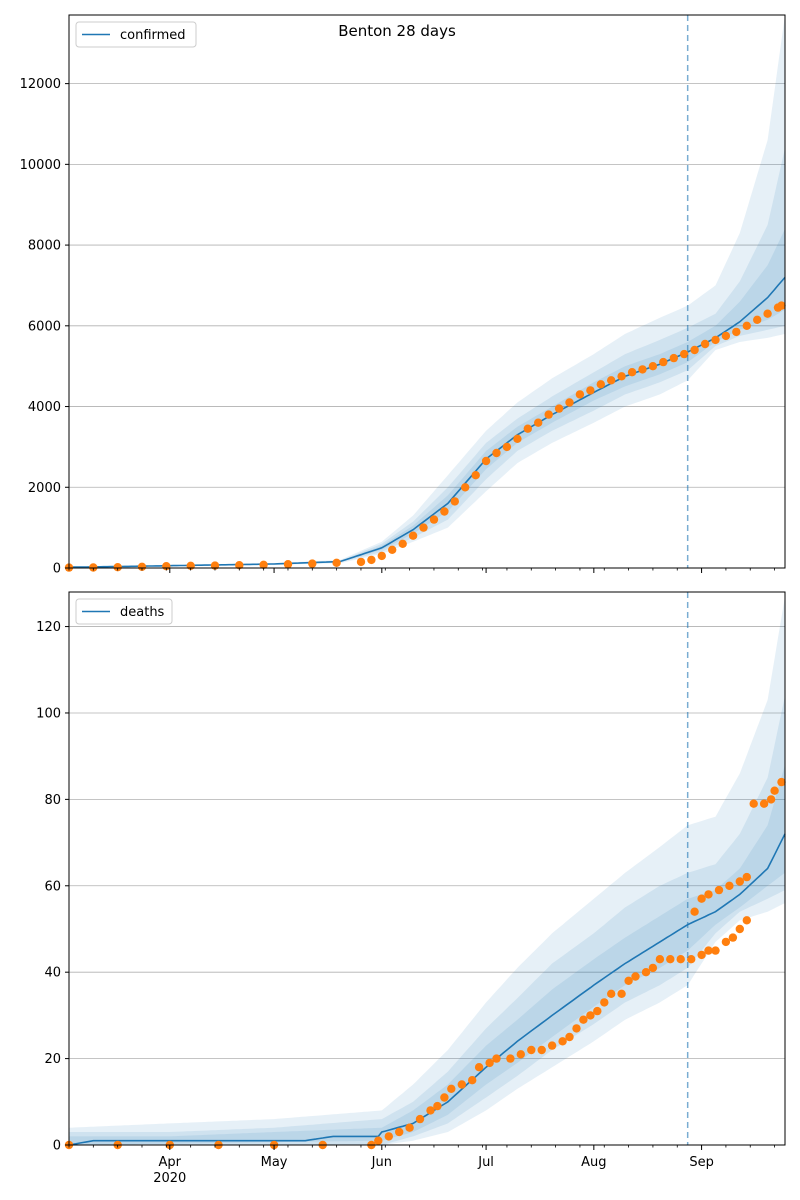 This screenshot has height=1200, width=800. I want to click on x-tick-label: Jul, so click(485, 1162).